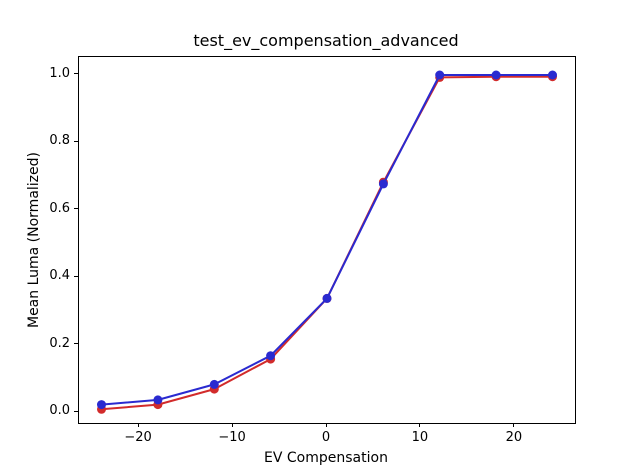 The height and width of the screenshot is (473, 634). What do you see at coordinates (59, 141) in the screenshot?
I see `y-tick-label: 0.8` at bounding box center [59, 141].